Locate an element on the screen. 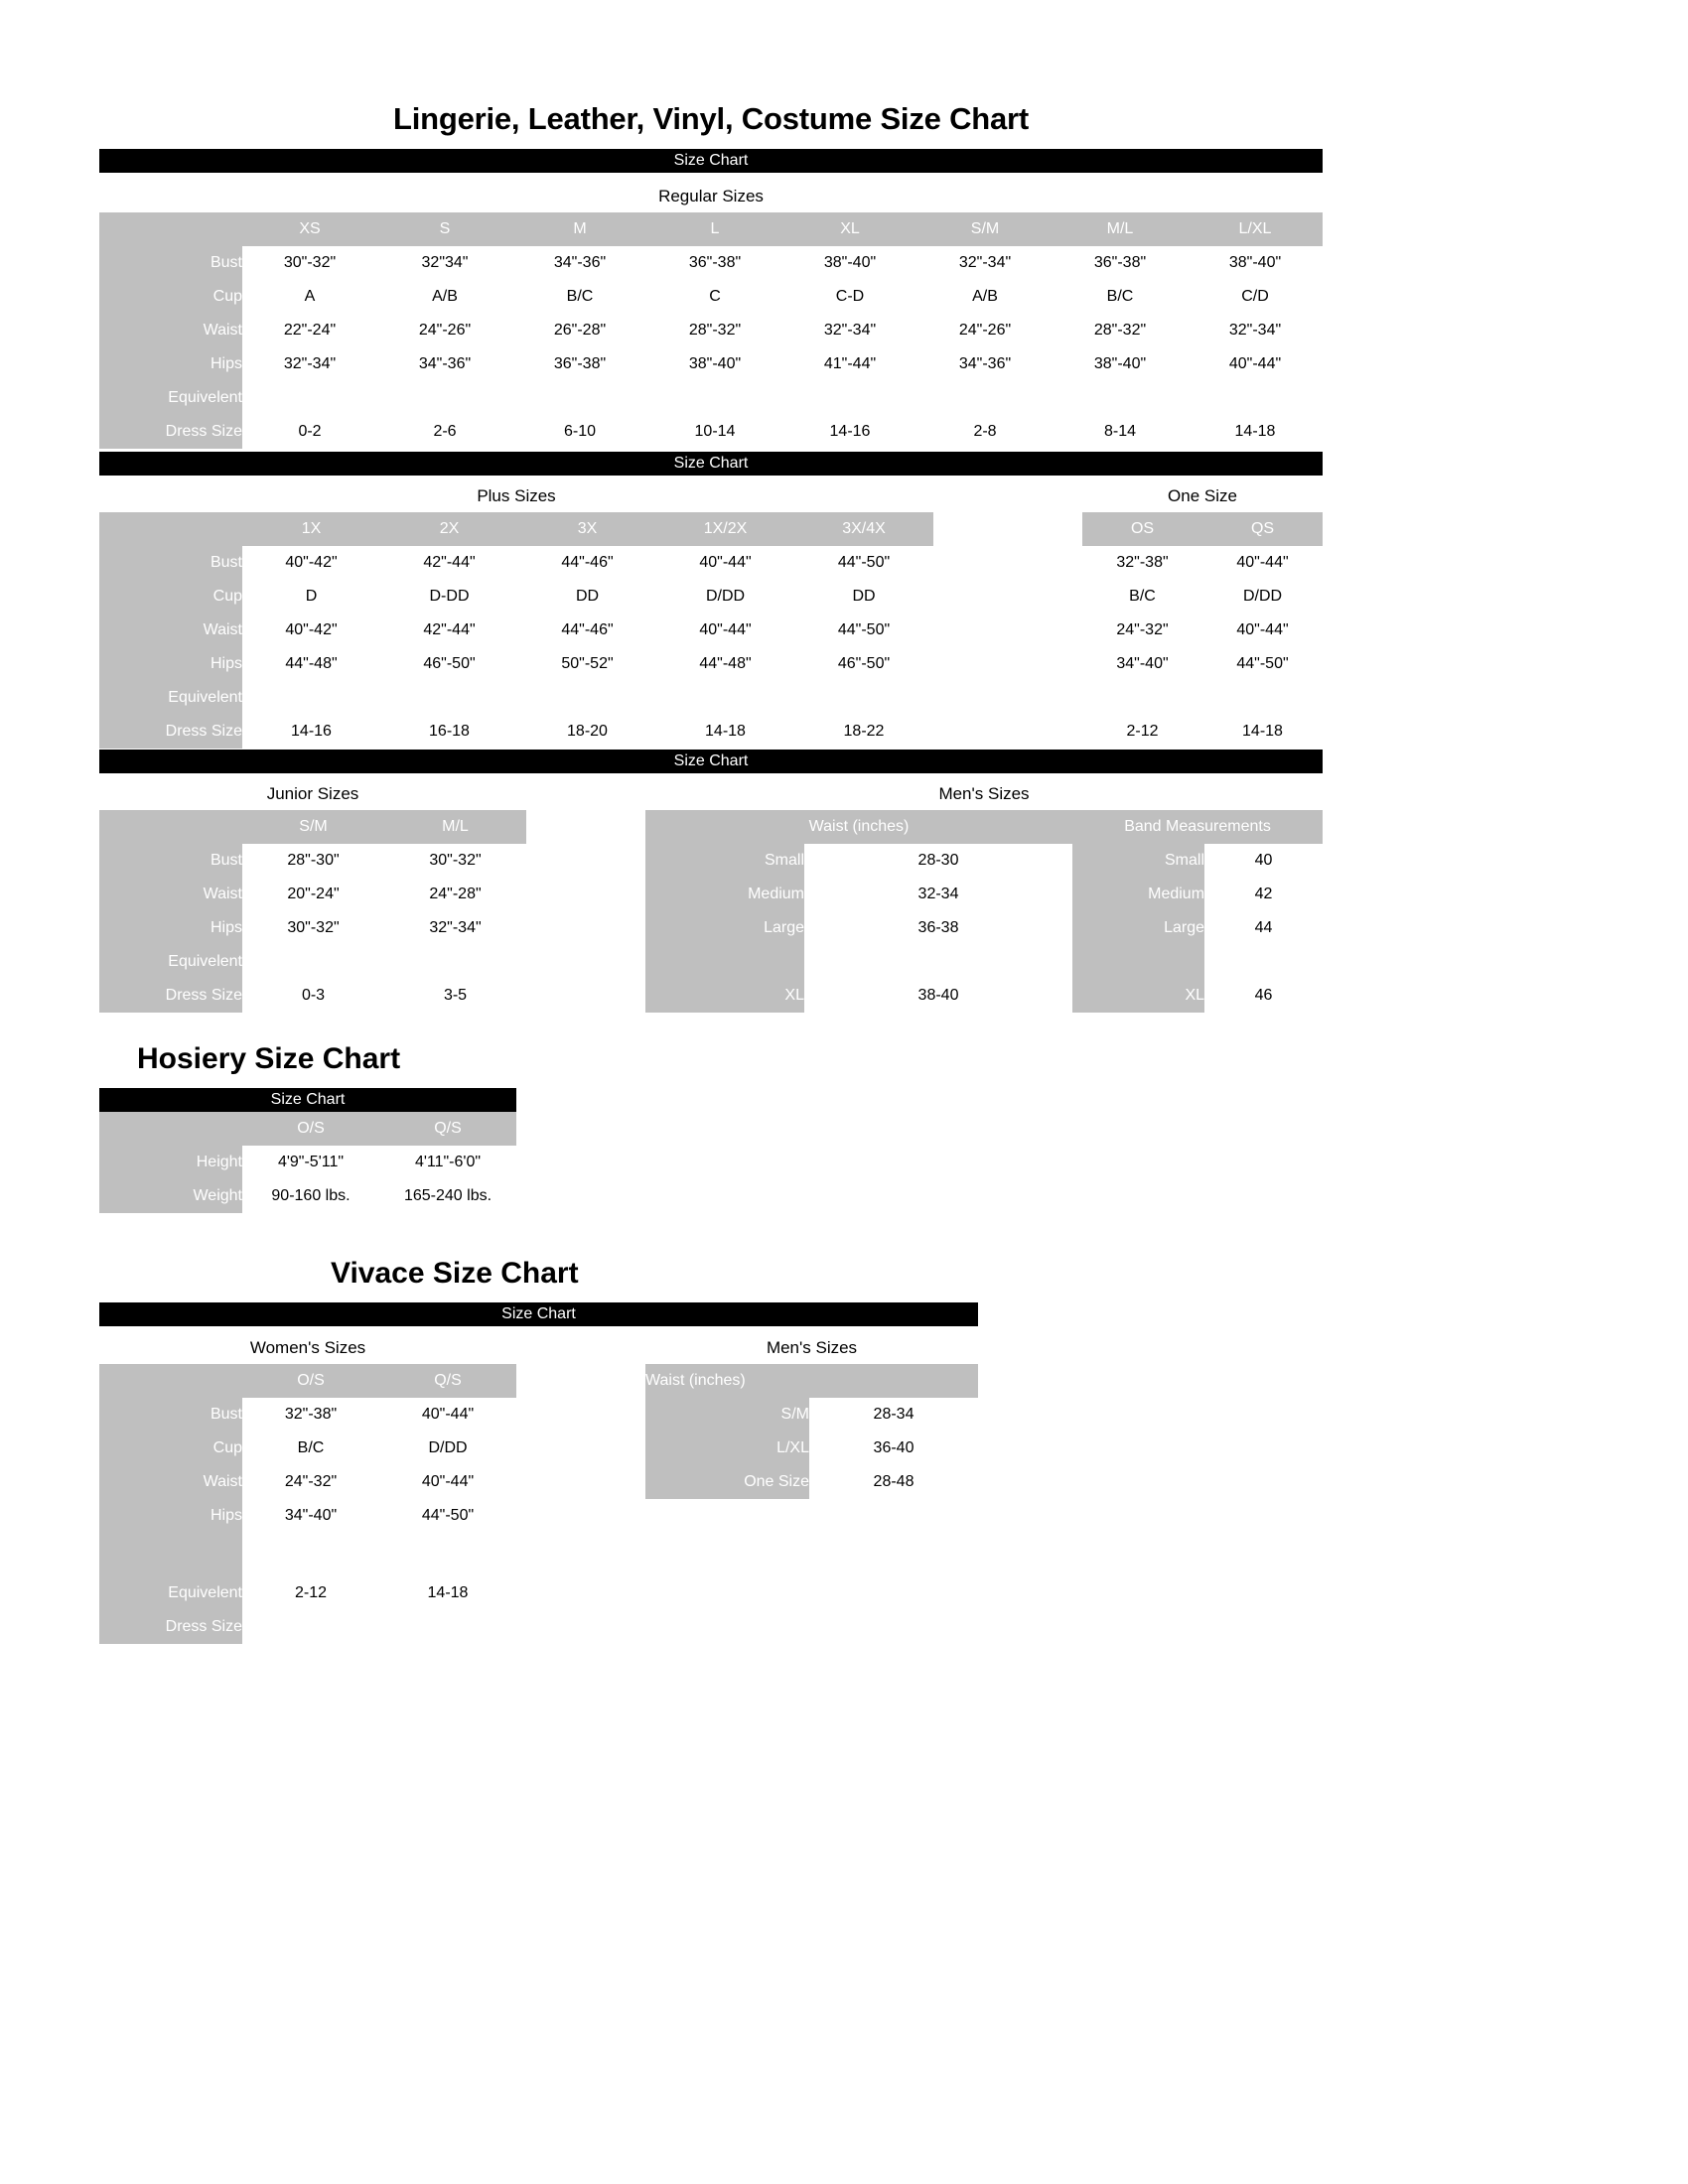 Image resolution: width=1688 pixels, height=2184 pixels. table-row: 24"-32" 40"-44" is located at coordinates (1202, 630).